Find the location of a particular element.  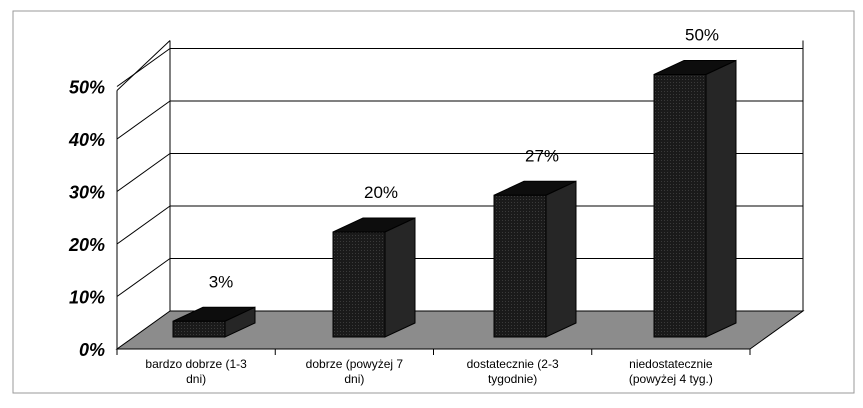

x-category-label: dobrze (powyżej 7 dni) is located at coordinates (355, 371).